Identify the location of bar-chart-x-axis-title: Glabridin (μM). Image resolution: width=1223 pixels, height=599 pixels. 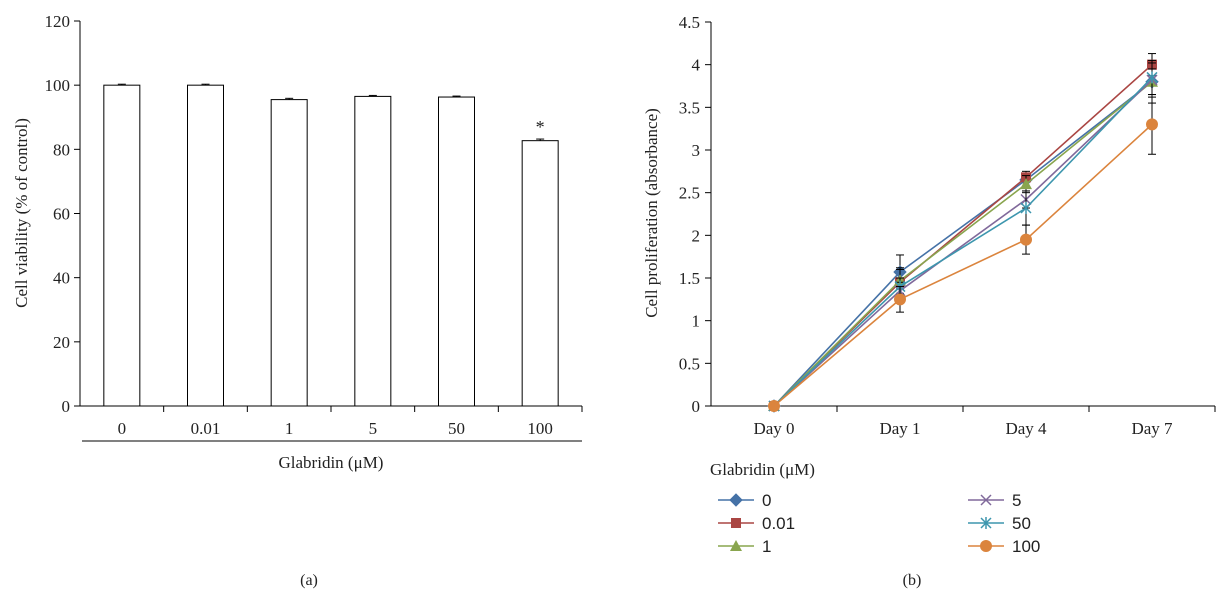
(331, 462).